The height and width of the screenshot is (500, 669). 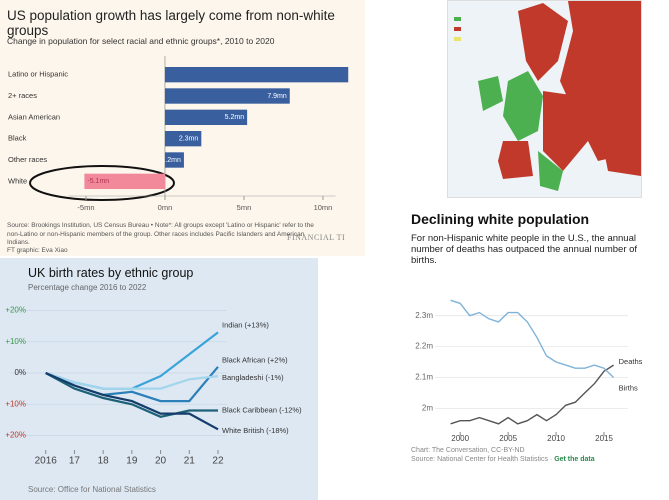 What do you see at coordinates (316, 237) in the screenshot?
I see `brand: FINANCIAL TI` at bounding box center [316, 237].